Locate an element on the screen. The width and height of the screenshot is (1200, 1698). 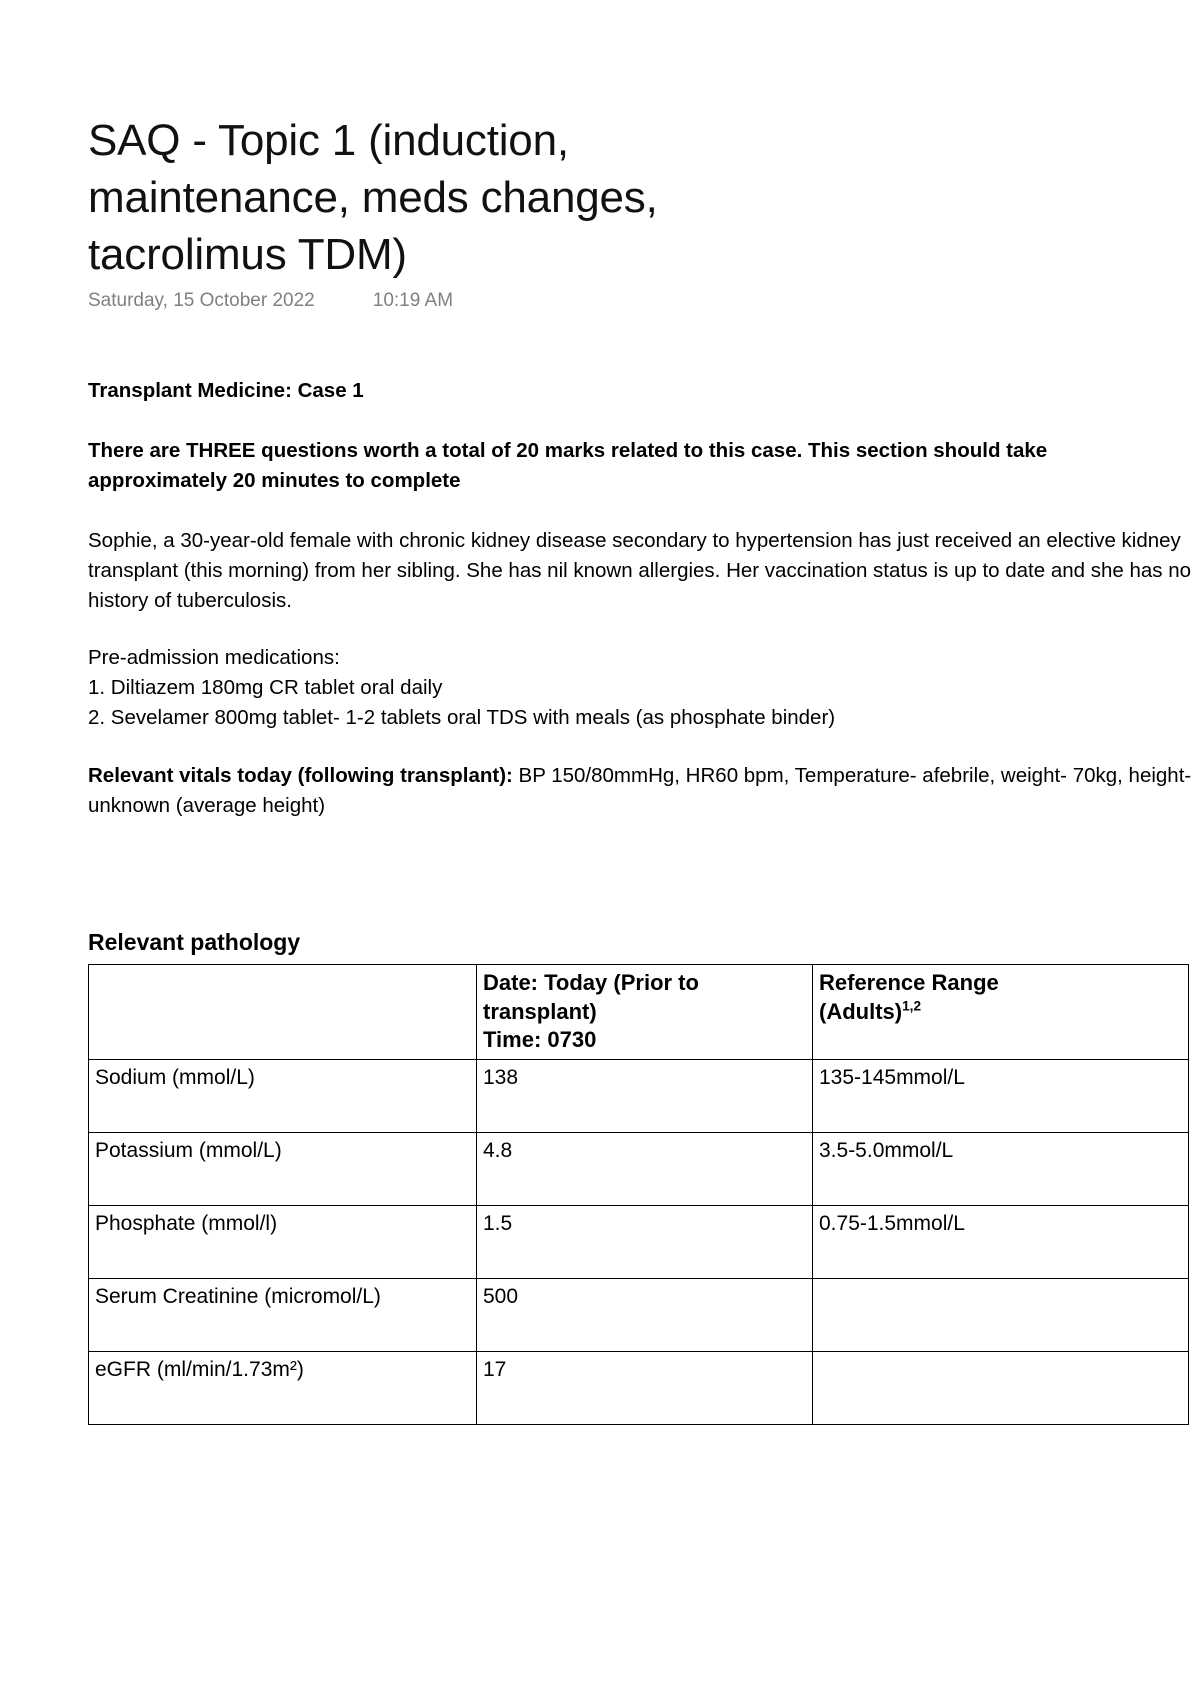
cell-value: 17 is located at coordinates (644, 1387).